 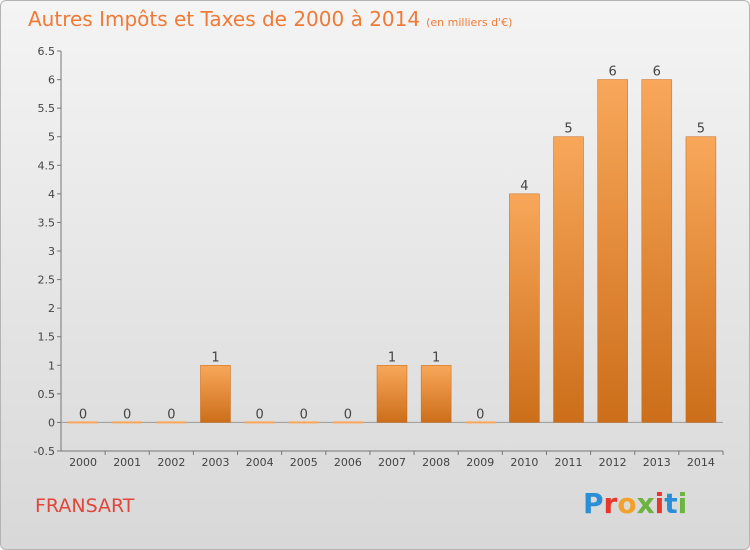 What do you see at coordinates (645, 503) in the screenshot?
I see `logo-letter: x` at bounding box center [645, 503].